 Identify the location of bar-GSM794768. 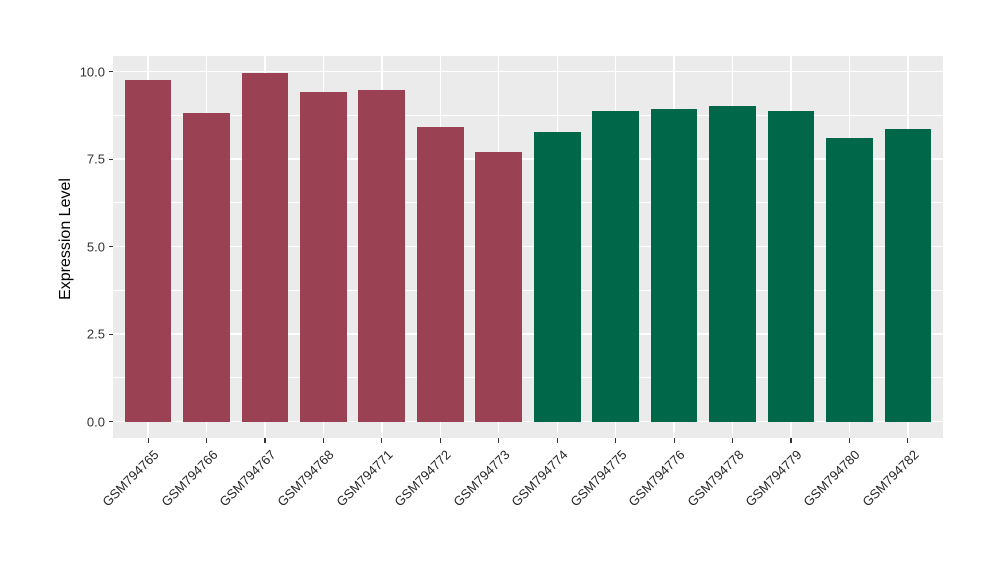
(323, 256).